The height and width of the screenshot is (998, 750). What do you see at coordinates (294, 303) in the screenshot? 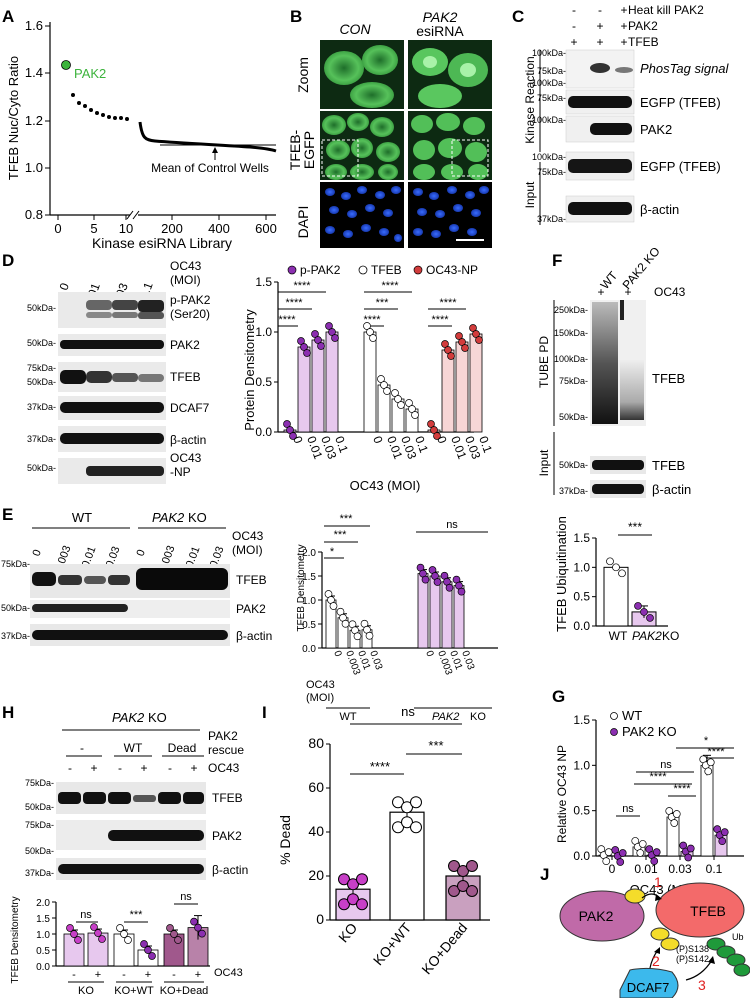
I see `panel-d-sig: ****` at bounding box center [294, 303].